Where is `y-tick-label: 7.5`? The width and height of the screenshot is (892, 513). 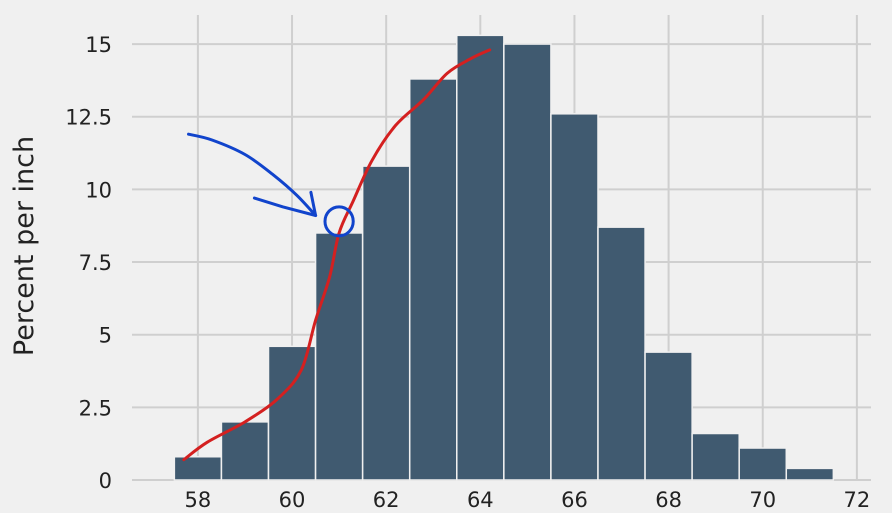
y-tick-label: 7.5 is located at coordinates (95, 263).